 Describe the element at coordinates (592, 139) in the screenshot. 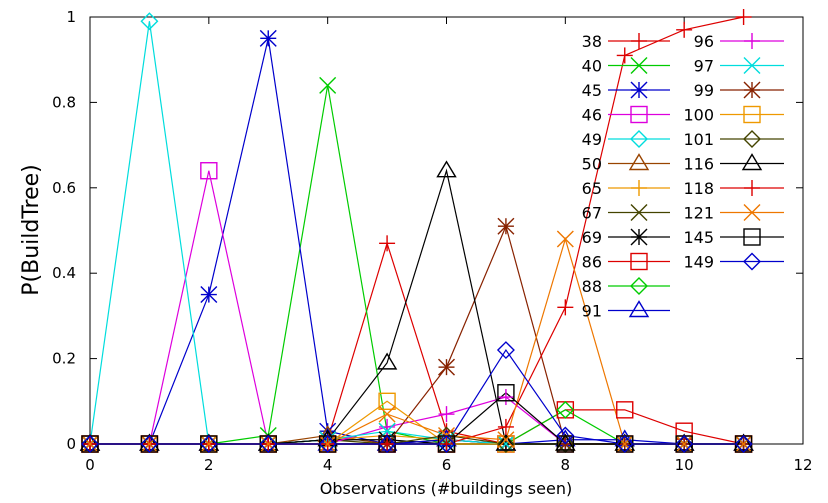

I see `legend-label: 49` at that location.